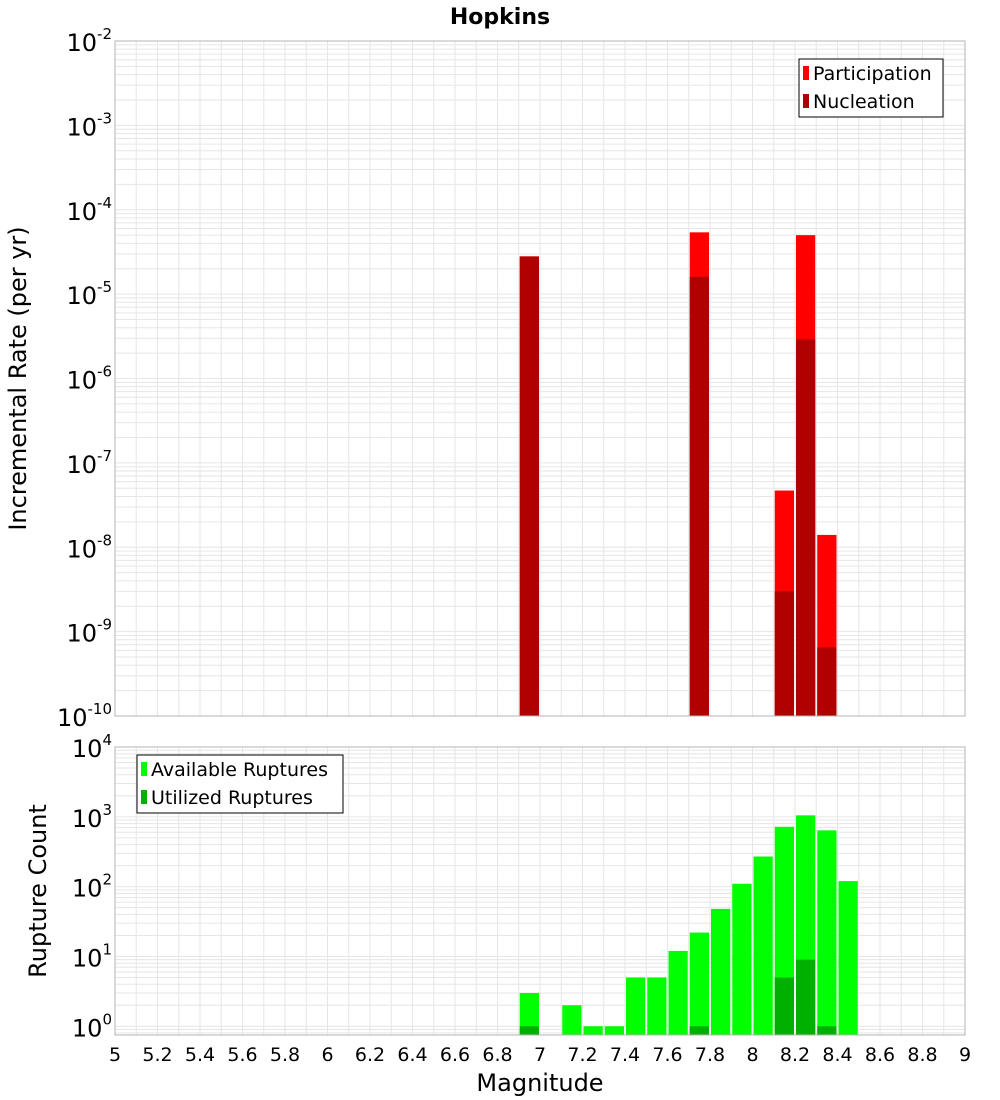 The image size is (1000, 1100). What do you see at coordinates (678, 474) in the screenshot?
I see `top-bars` at bounding box center [678, 474].